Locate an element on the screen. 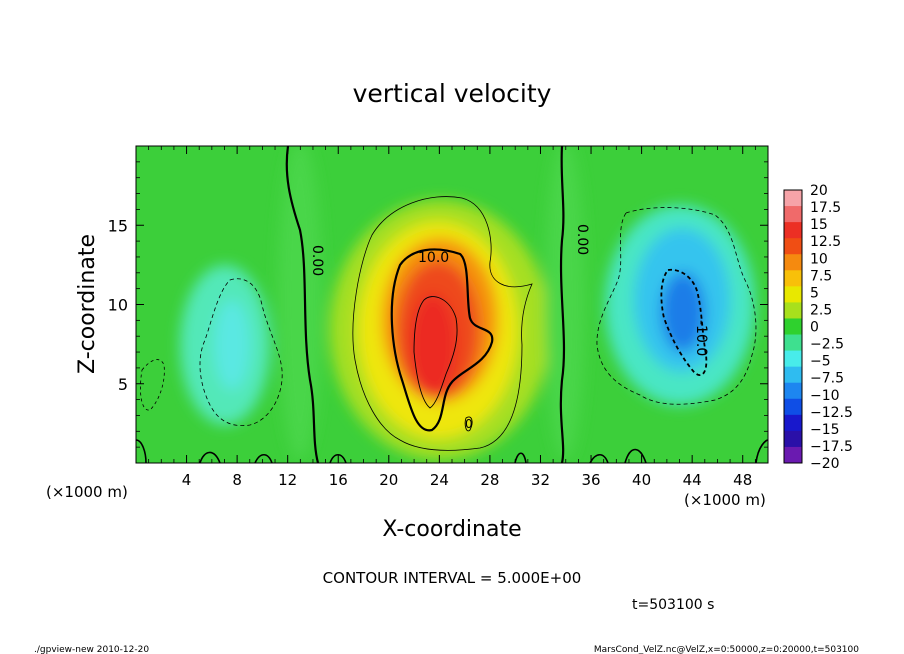 Image resolution: width=904 pixels, height=654 pixels. band-right is located at coordinates (565, 303).